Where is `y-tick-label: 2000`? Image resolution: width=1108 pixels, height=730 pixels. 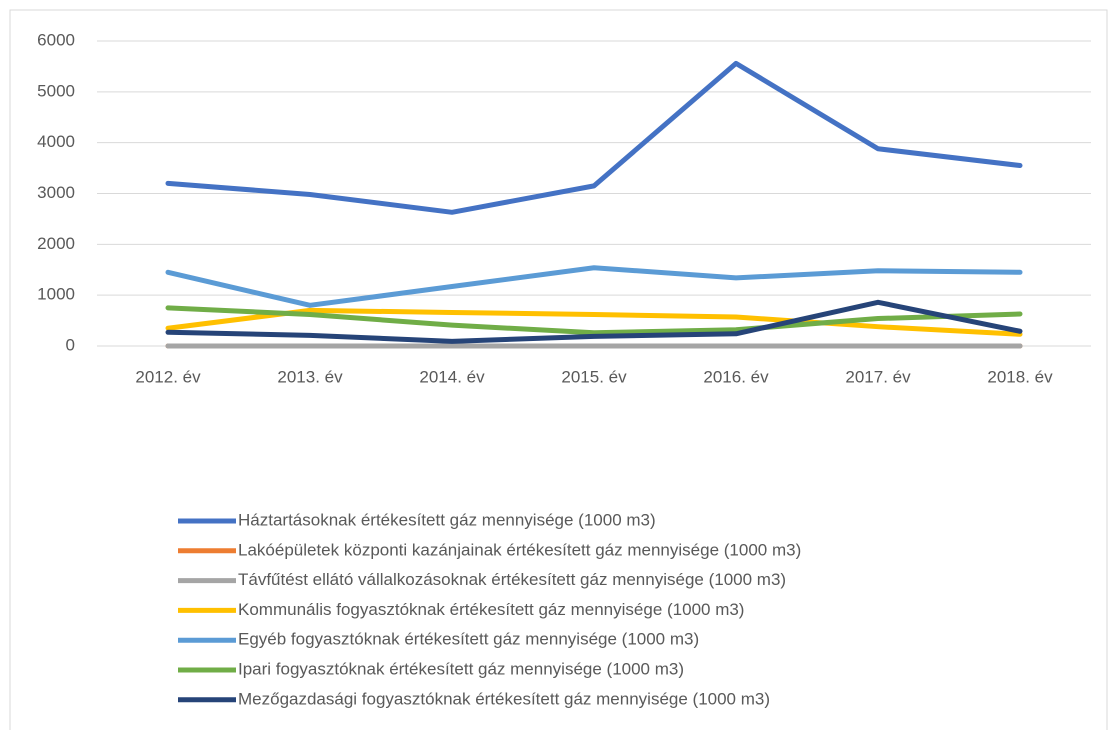 y-tick-label: 2000 is located at coordinates (56, 243).